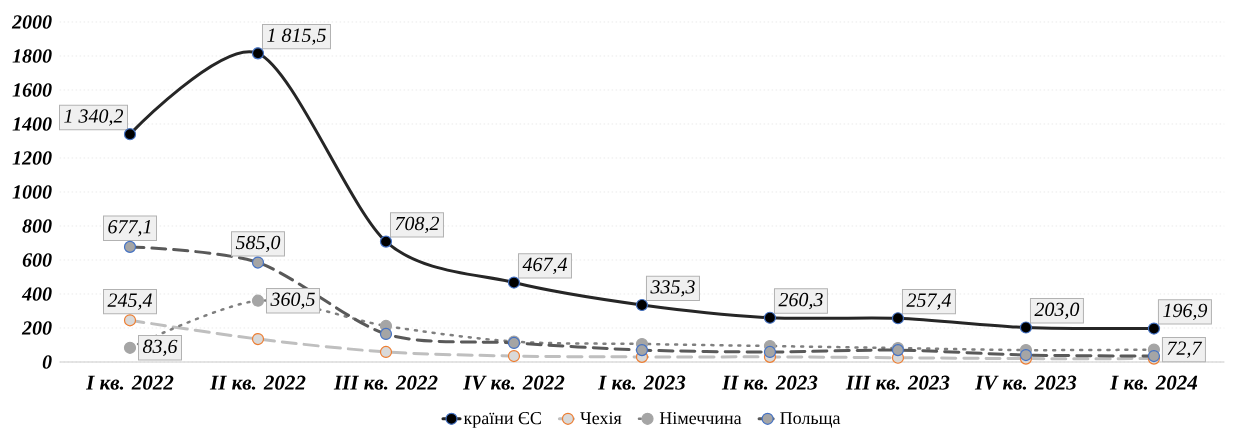 Image resolution: width=1244 pixels, height=439 pixels. I want to click on data-label: 245,4, so click(130, 301).